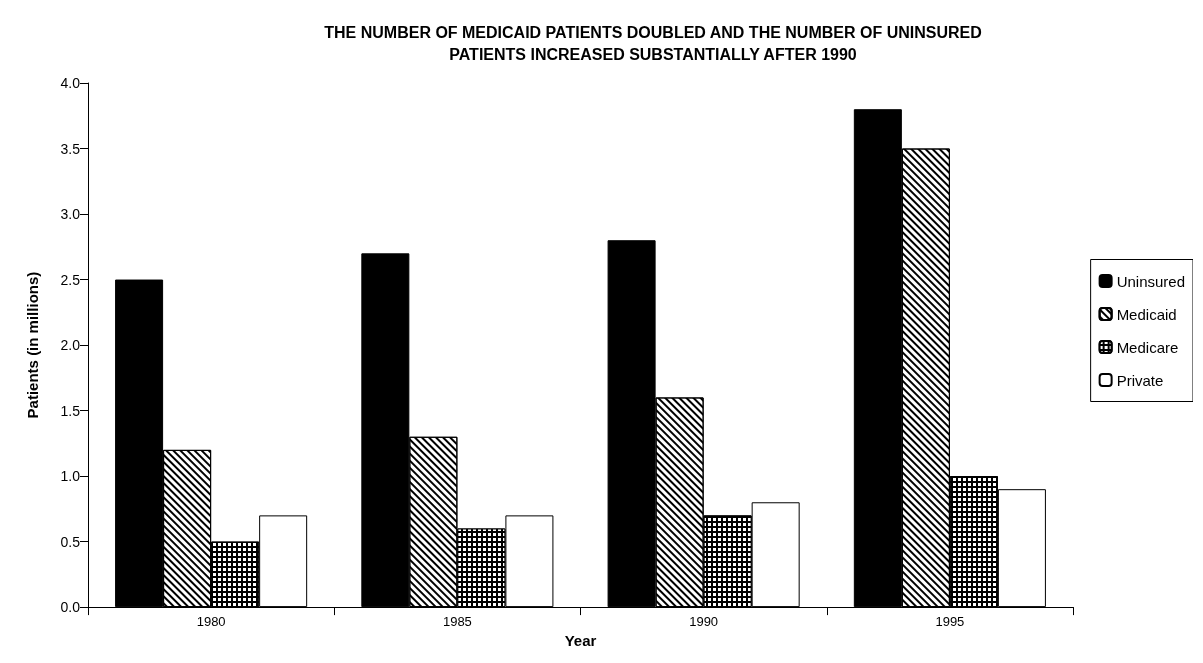 This screenshot has width=1203, height=663. I want to click on legend-label: Uninsured, so click(1150, 281).